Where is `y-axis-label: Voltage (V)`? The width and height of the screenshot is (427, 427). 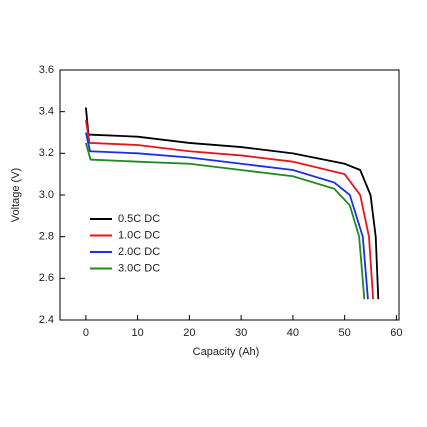 y-axis-label: Voltage (V) is located at coordinates (16, 195).